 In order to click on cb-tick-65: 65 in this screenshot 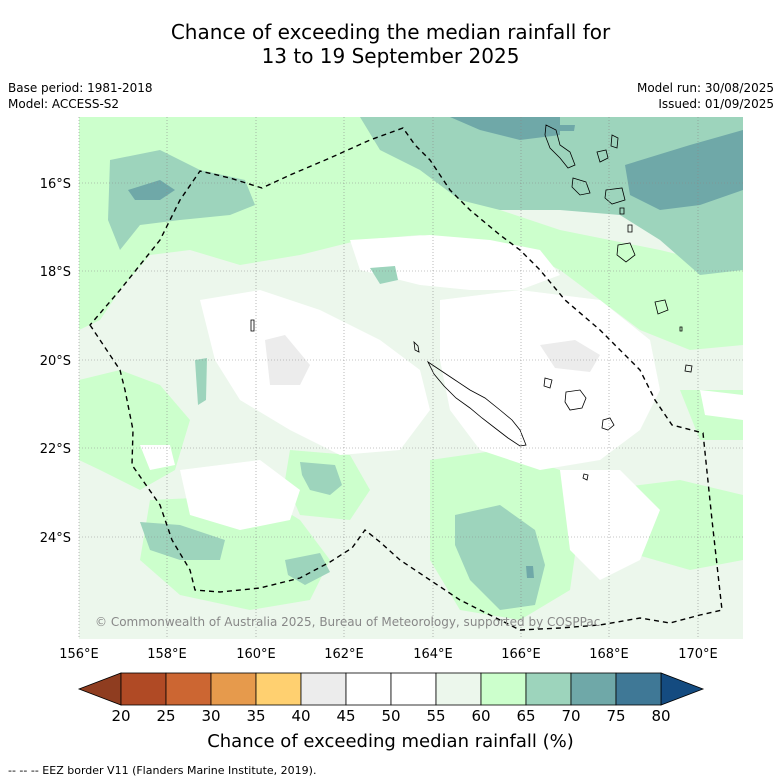, I will do `click(525, 716)`.